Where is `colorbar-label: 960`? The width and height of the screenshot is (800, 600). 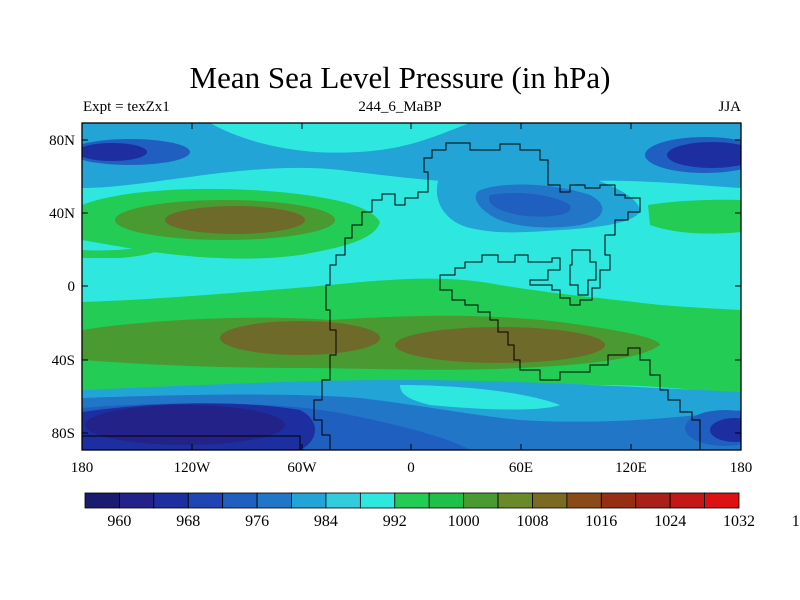 colorbar-label: 960 is located at coordinates (119, 521).